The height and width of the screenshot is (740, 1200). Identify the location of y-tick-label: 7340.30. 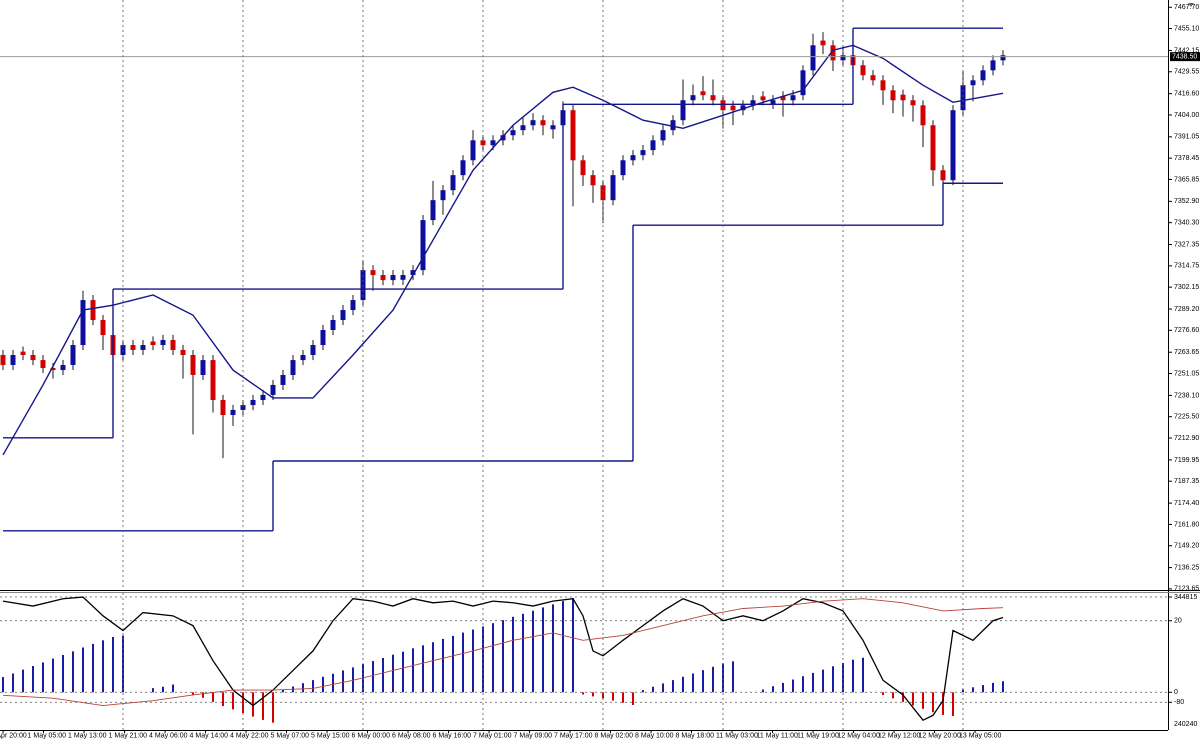
(1186, 222).